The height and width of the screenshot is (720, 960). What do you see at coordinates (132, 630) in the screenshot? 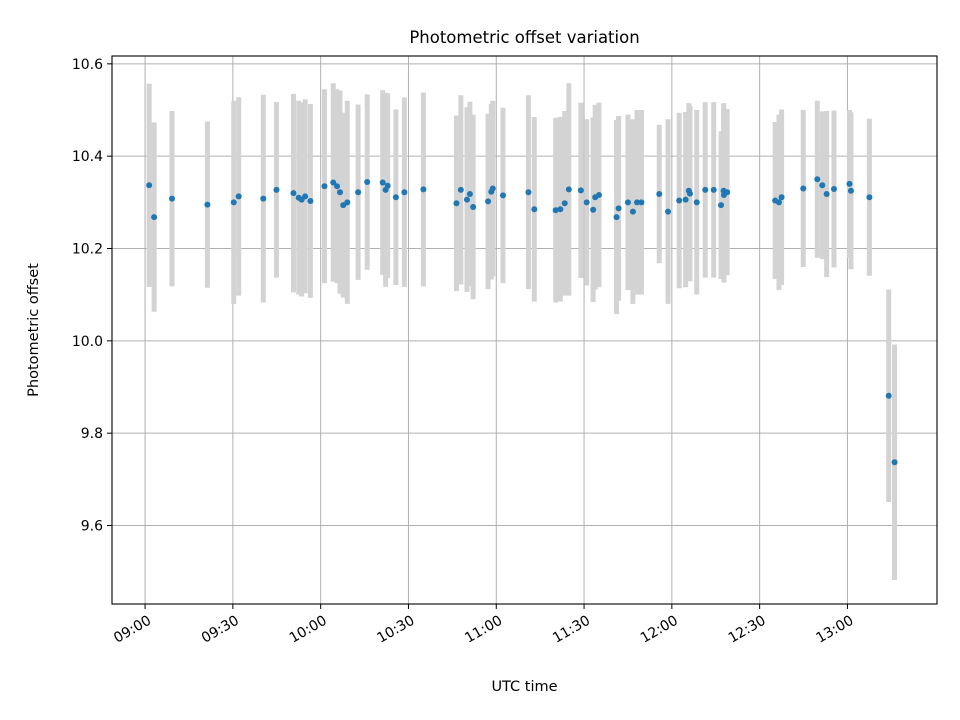
I see `x-tick-label: 09:00` at bounding box center [132, 630].